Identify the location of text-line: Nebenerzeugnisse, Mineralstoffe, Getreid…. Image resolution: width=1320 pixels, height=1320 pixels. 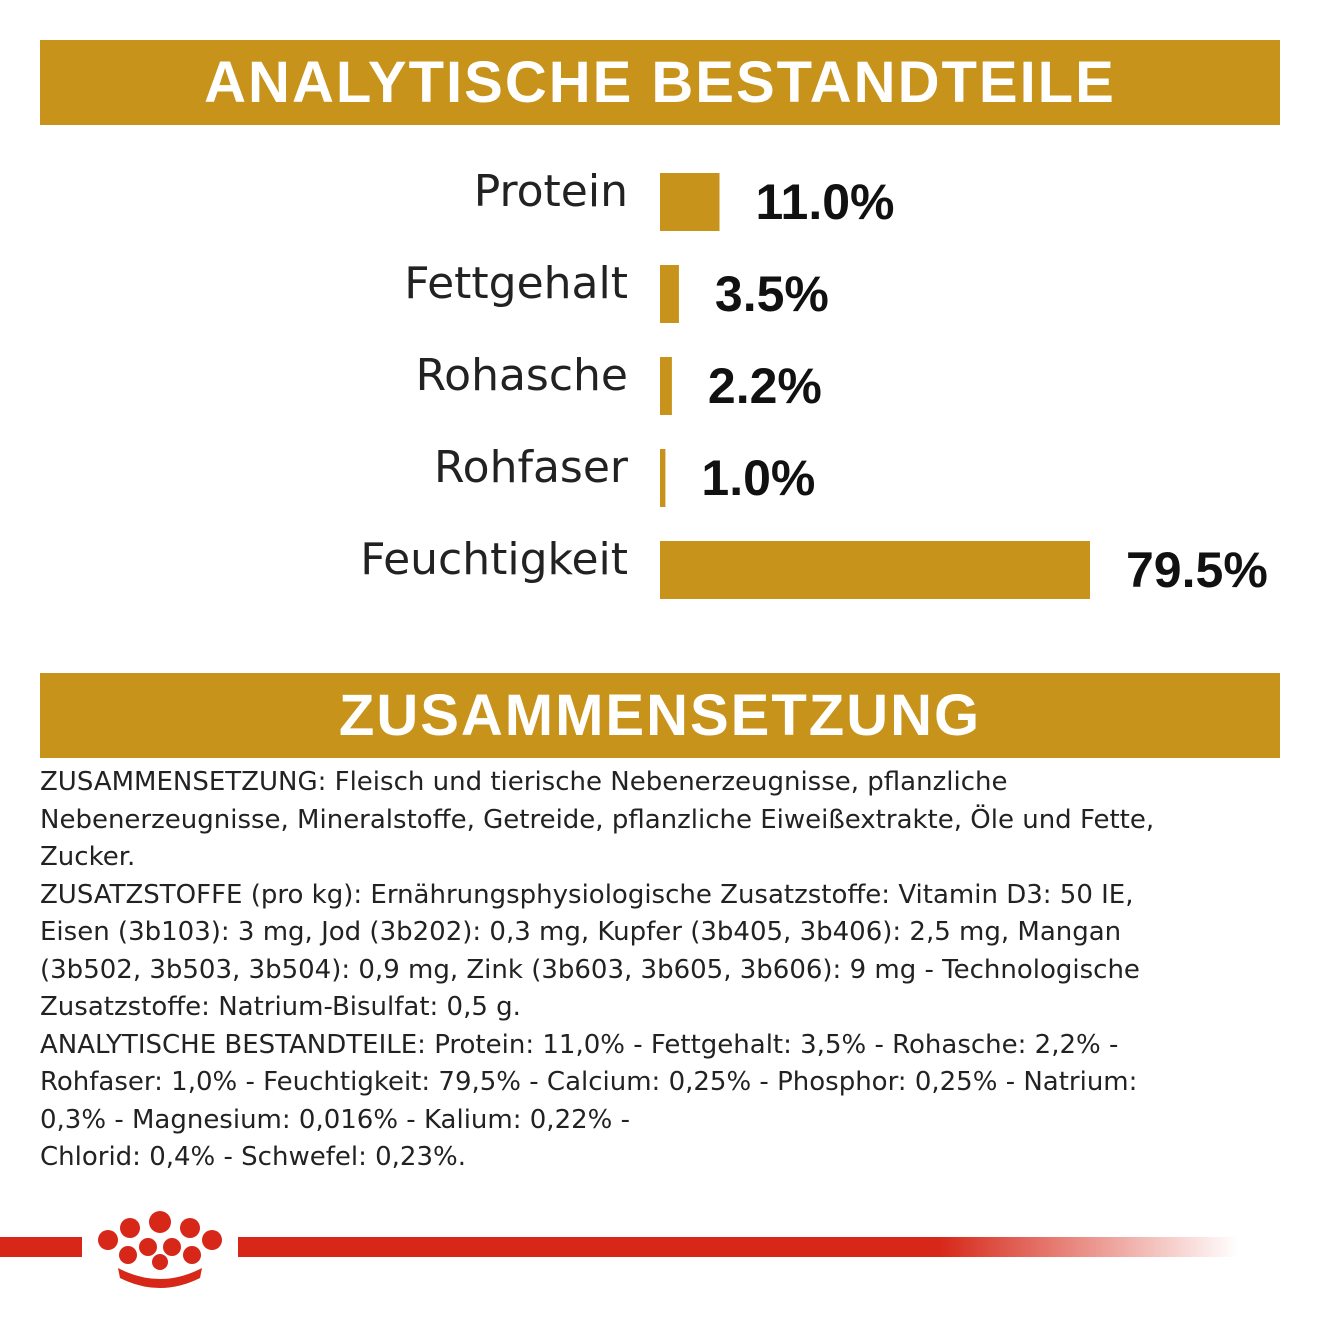
(597, 819).